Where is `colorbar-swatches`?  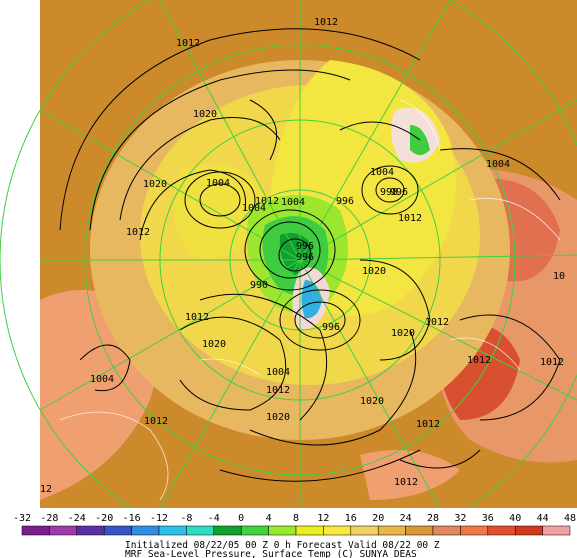
colorbar-swatches is located at coordinates (296, 530).